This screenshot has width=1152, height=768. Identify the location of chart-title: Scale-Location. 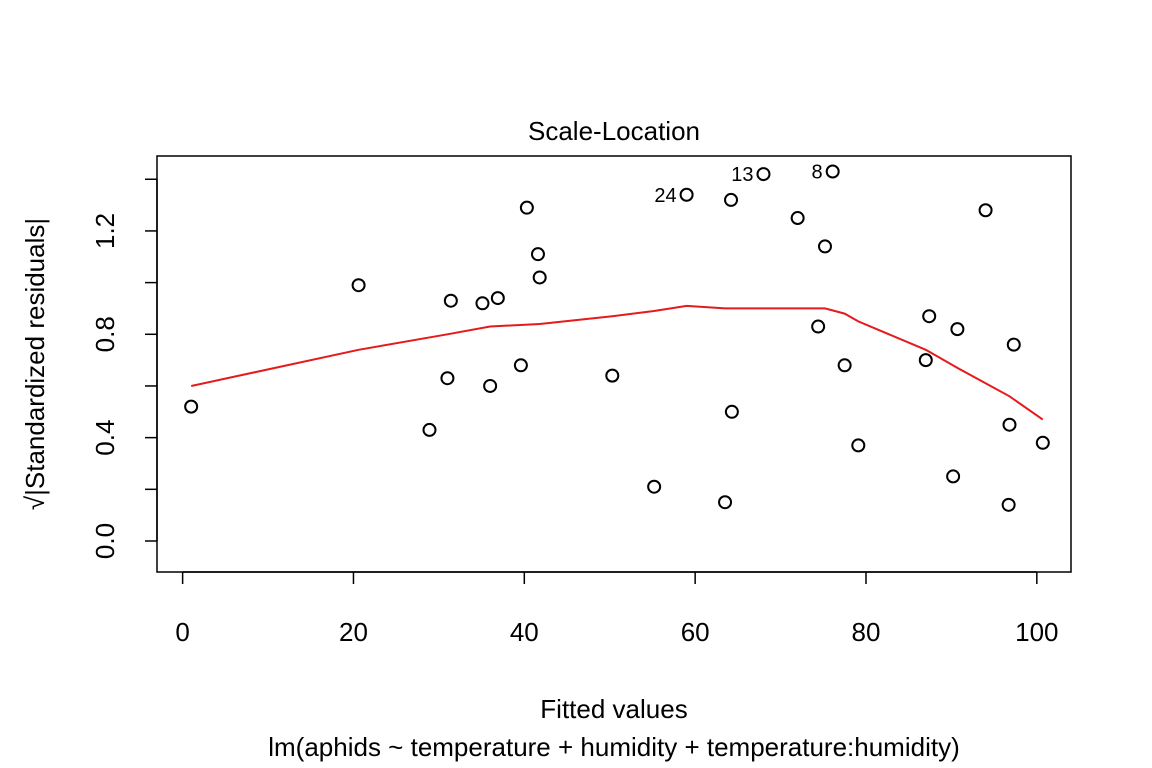
(614, 131).